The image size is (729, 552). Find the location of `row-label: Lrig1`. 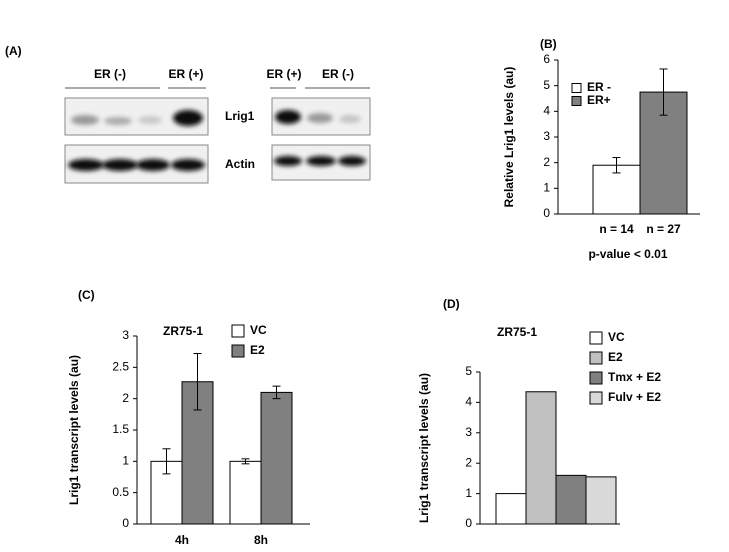

row-label: Lrig1 is located at coordinates (240, 116).